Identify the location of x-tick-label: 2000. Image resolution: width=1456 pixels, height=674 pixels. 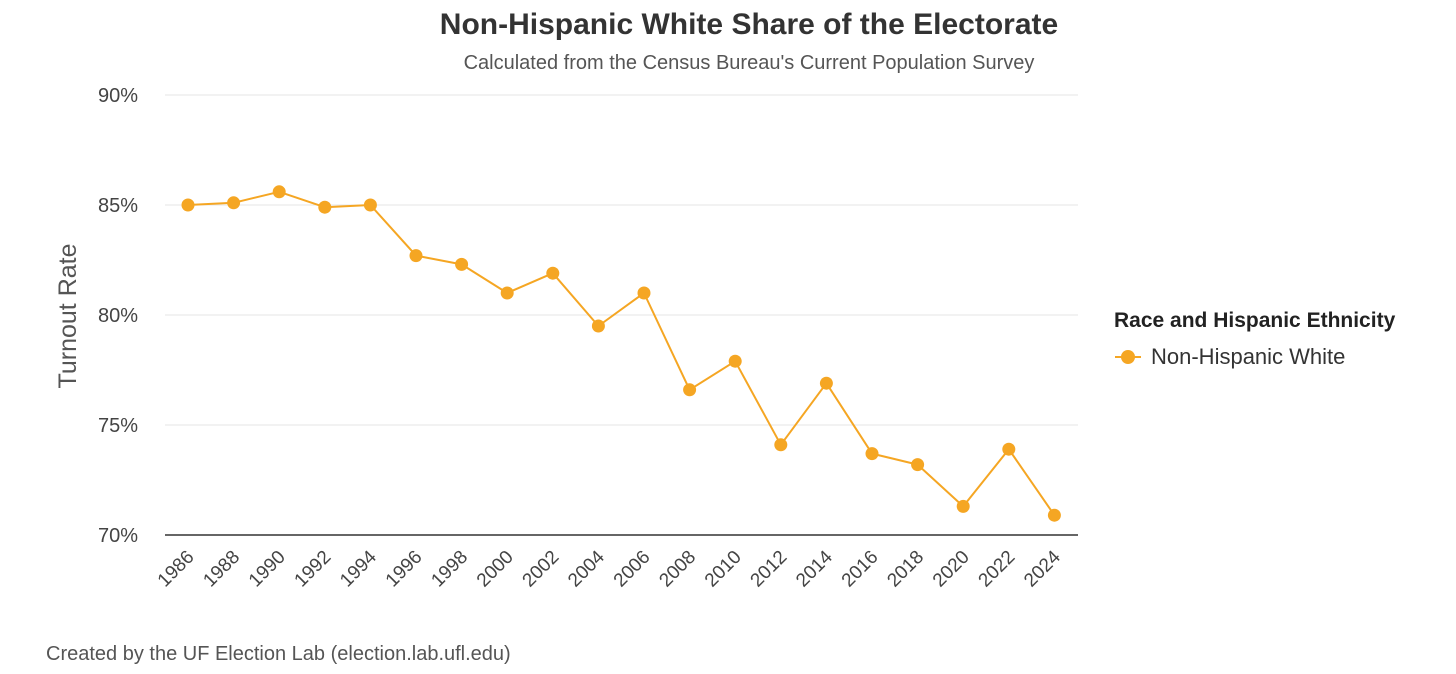
(495, 569).